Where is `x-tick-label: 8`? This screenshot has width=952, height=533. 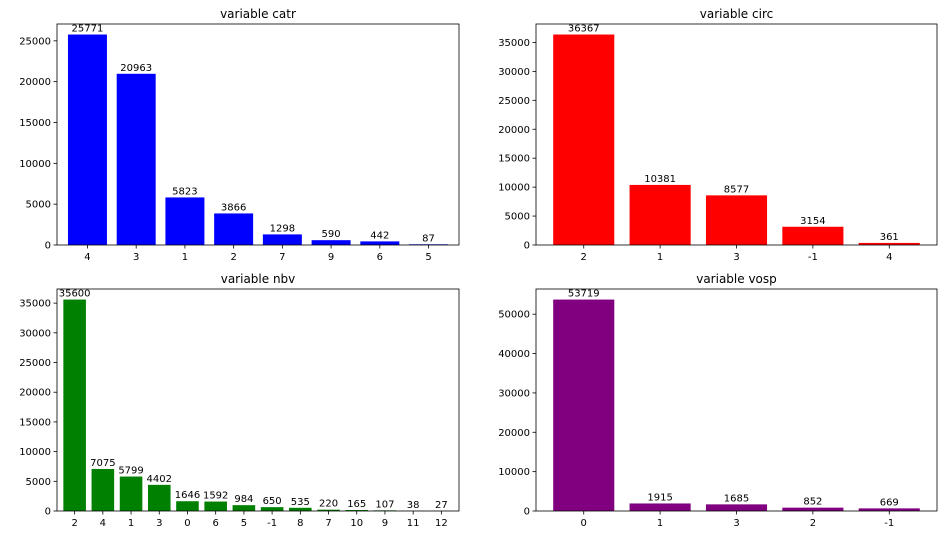
x-tick-label: 8 is located at coordinates (300, 523).